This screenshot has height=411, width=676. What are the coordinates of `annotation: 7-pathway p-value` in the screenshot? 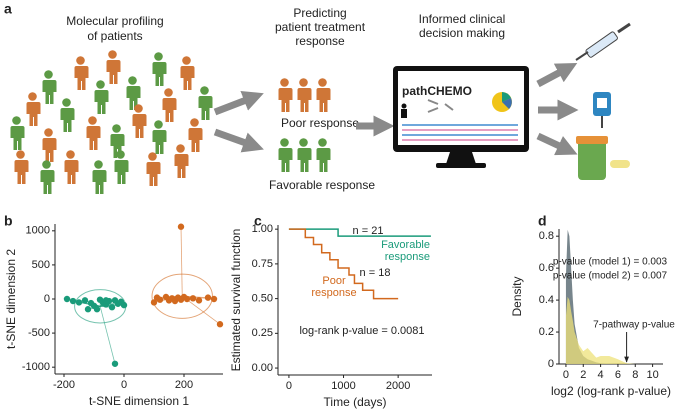 It's located at (634, 325).